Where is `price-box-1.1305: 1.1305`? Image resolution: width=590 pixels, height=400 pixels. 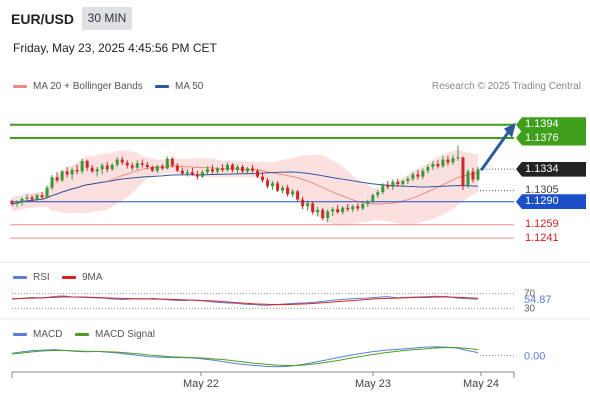
price-box-1.1305: 1.1305 is located at coordinates (542, 190).